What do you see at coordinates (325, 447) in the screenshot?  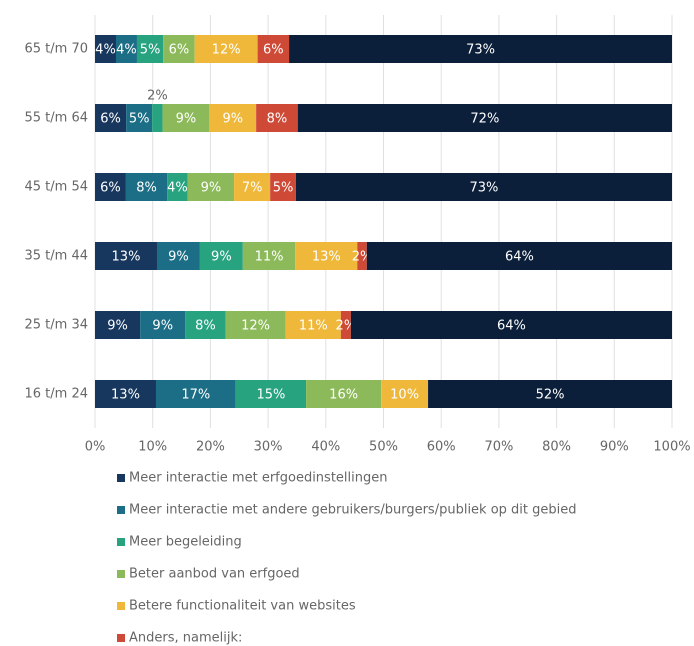 I see `x-tick-label: 40%` at bounding box center [325, 447].